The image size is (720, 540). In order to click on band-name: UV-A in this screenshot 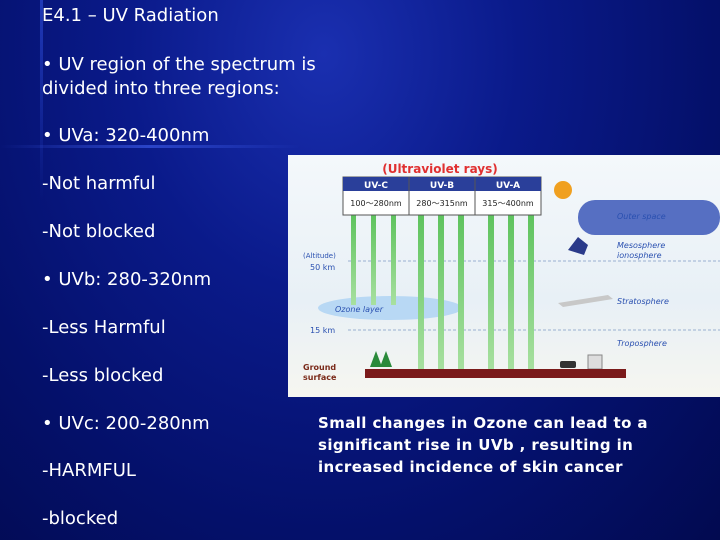, I will do `click(508, 186)`.